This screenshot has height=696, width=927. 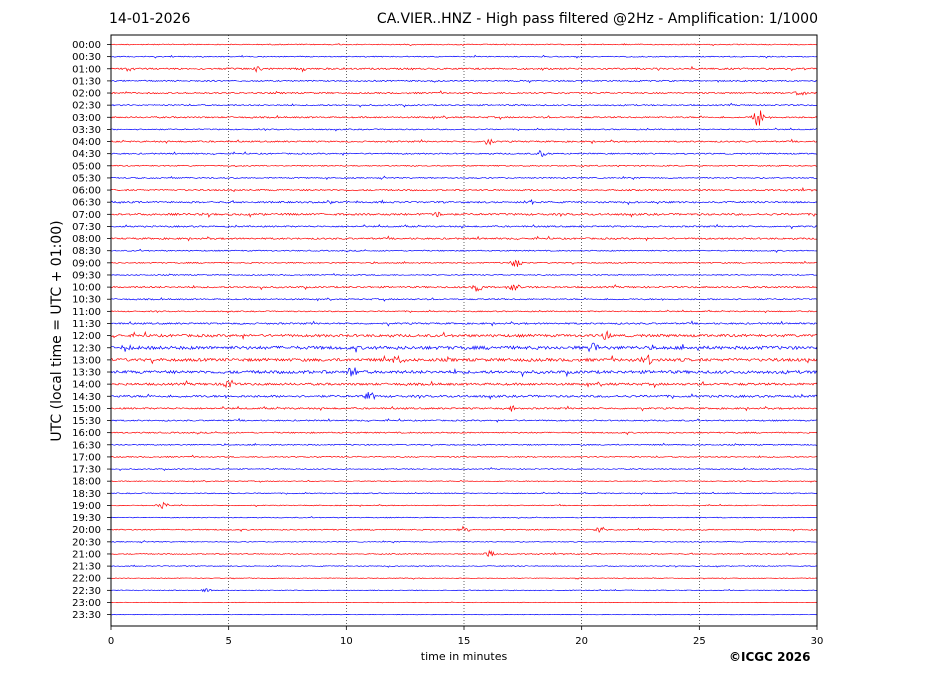 What do you see at coordinates (86, 275) in the screenshot?
I see `y-tick-label-0930: 09:30` at bounding box center [86, 275].